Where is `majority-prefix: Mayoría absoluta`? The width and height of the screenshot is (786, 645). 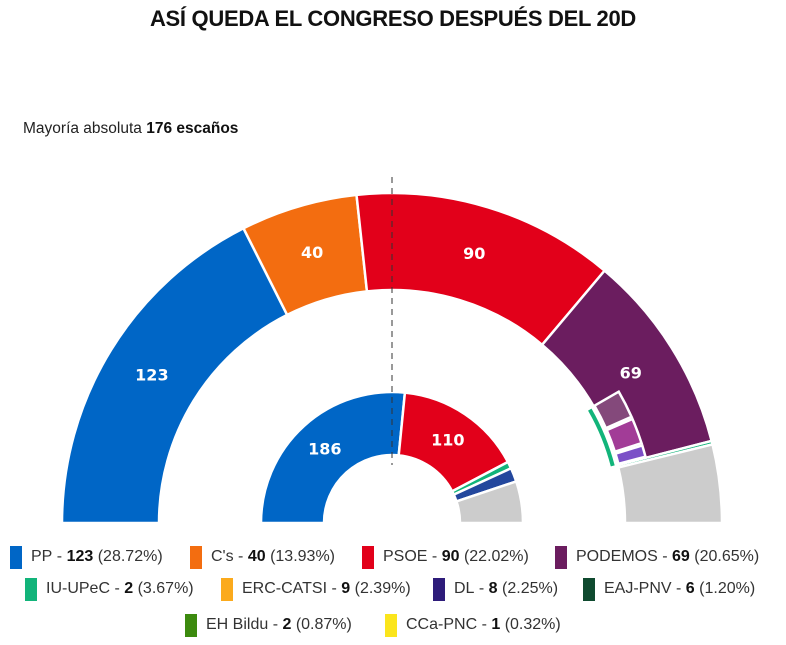
majority-prefix: Mayoría absoluta is located at coordinates (82, 128).